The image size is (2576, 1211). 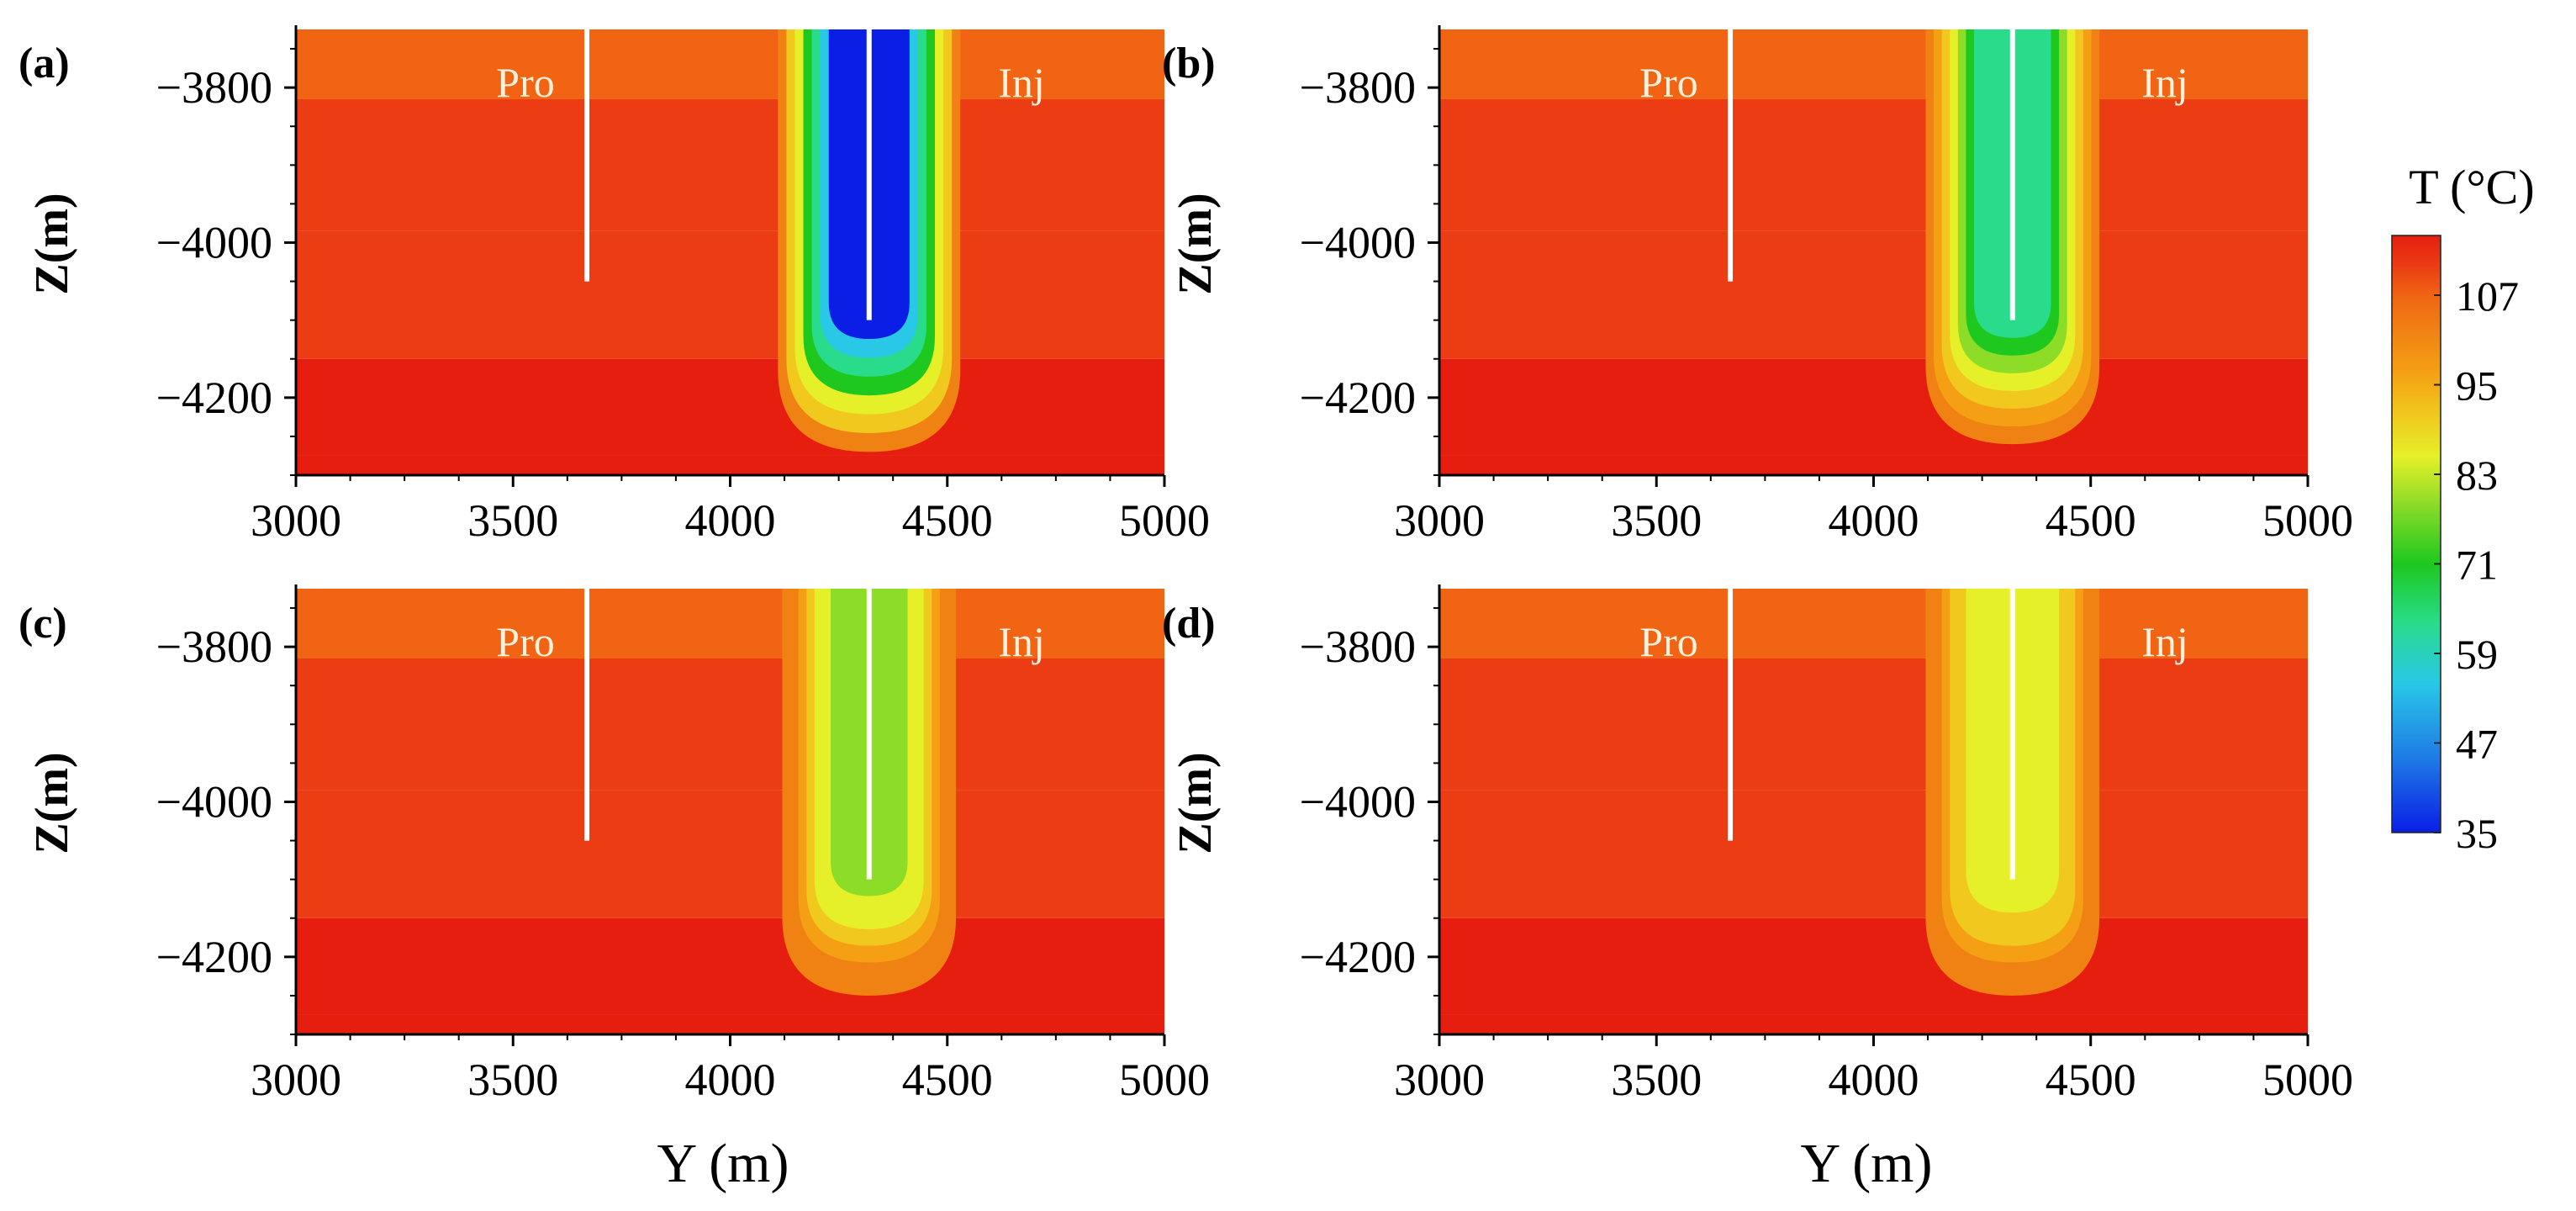 I want to click on colorbar-ticks: 107 95 83 71 59 47 35, so click(x=2476, y=564).